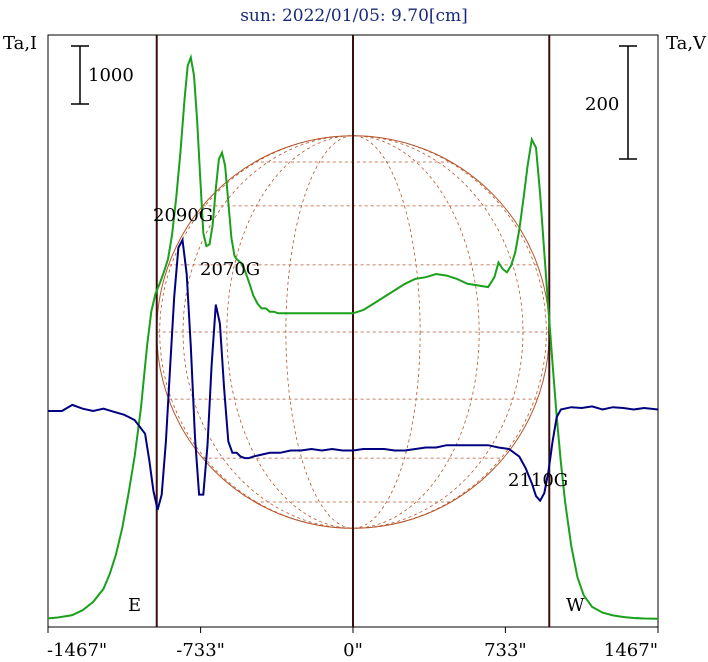 This screenshot has width=708, height=662. Describe the element at coordinates (353, 650) in the screenshot. I see `x-tick-label: 0"` at that location.